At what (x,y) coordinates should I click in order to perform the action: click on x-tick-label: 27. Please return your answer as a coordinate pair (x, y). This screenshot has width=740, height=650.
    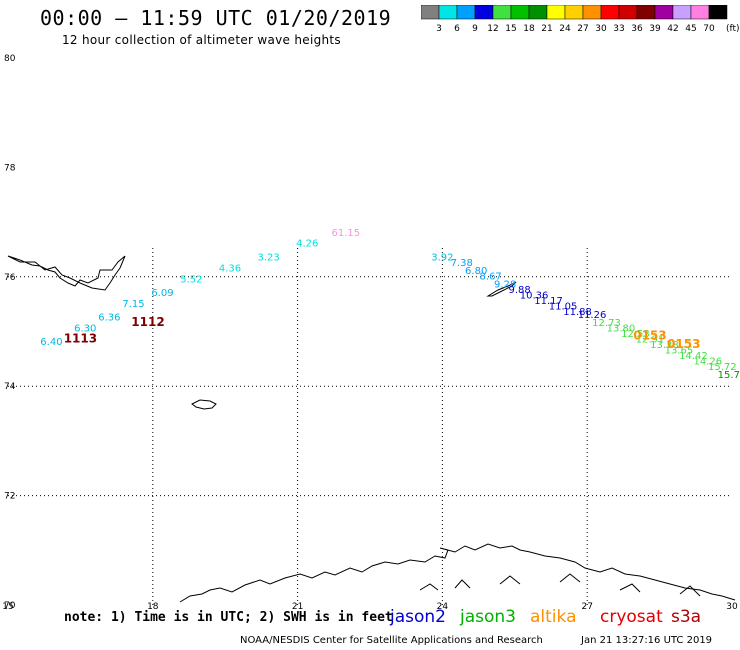
    Looking at the image, I should click on (586, 607).